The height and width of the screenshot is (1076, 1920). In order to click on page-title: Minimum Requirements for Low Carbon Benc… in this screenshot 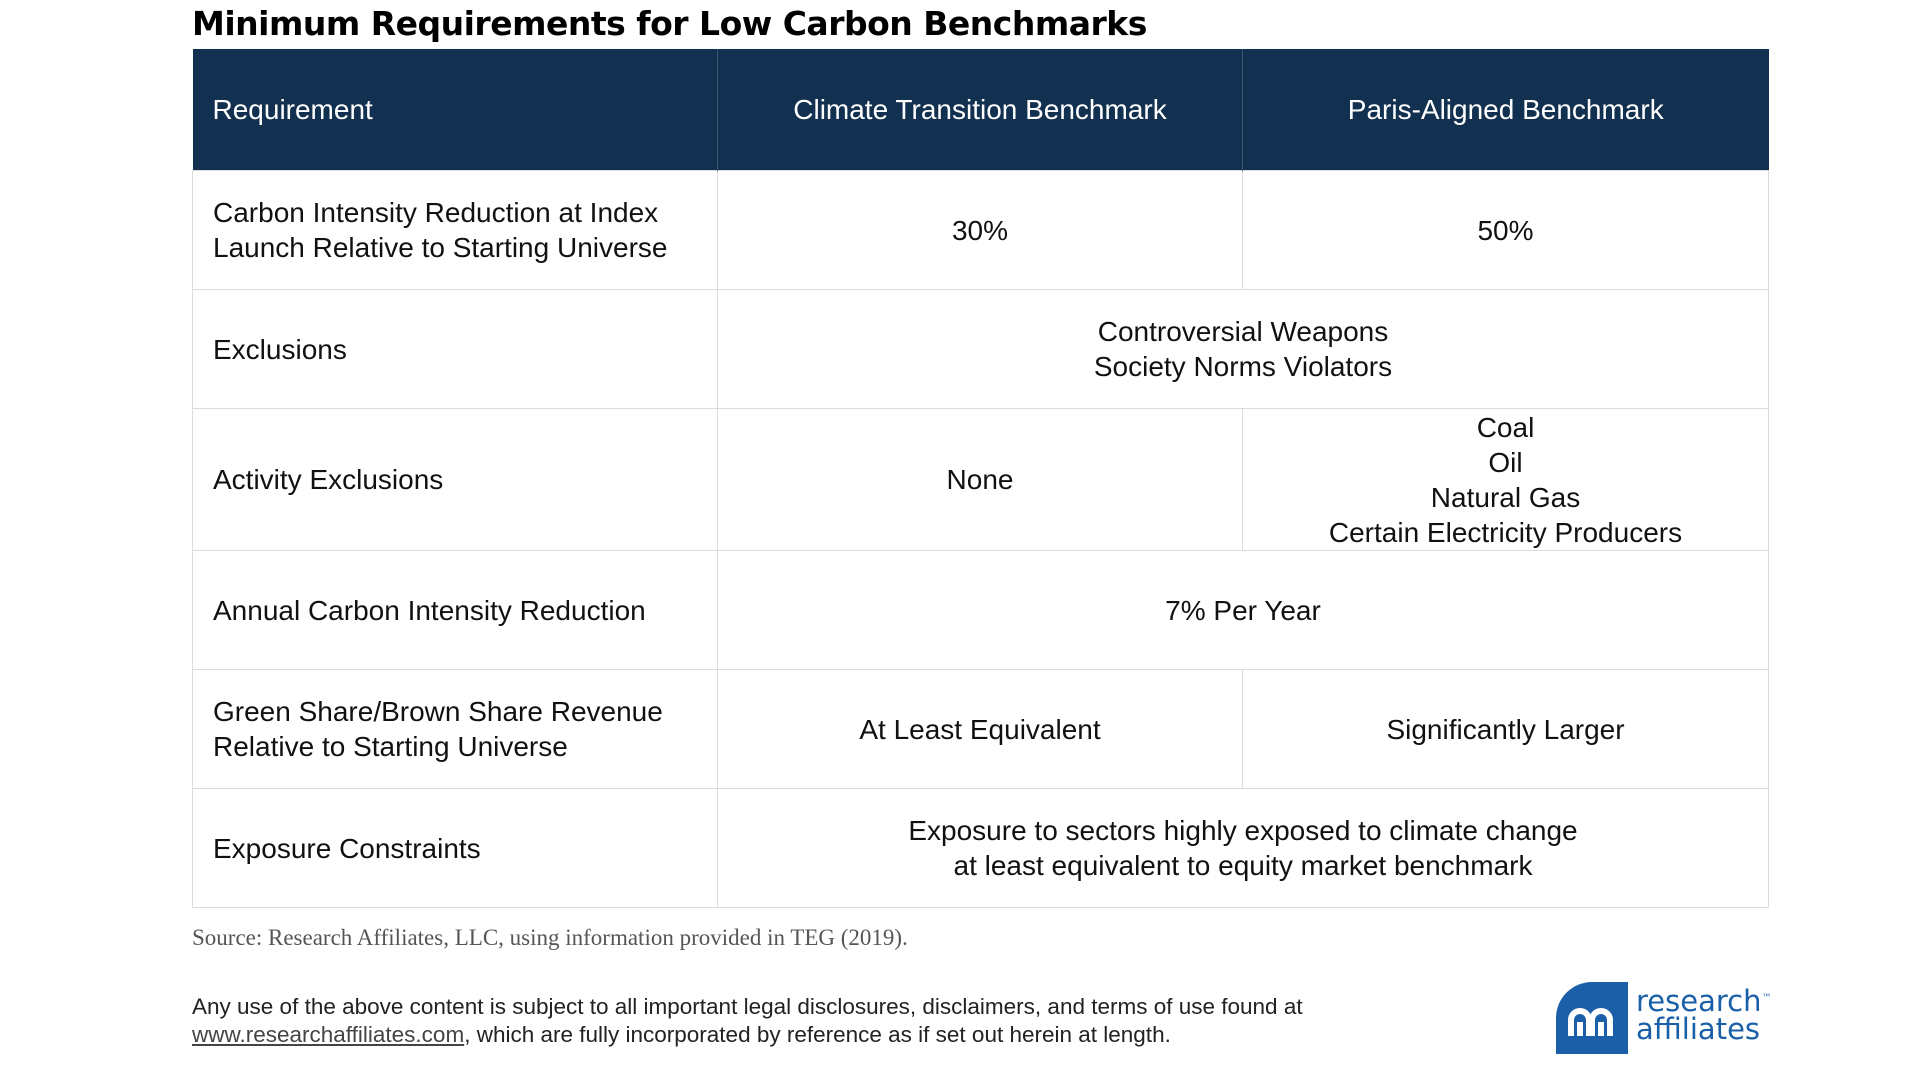, I will do `click(669, 23)`.